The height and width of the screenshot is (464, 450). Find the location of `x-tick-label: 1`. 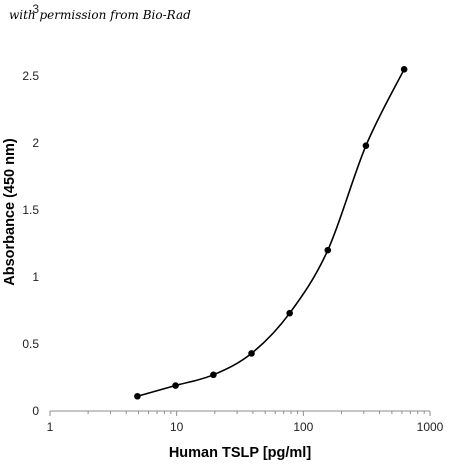

x-tick-label: 1 is located at coordinates (50, 427).